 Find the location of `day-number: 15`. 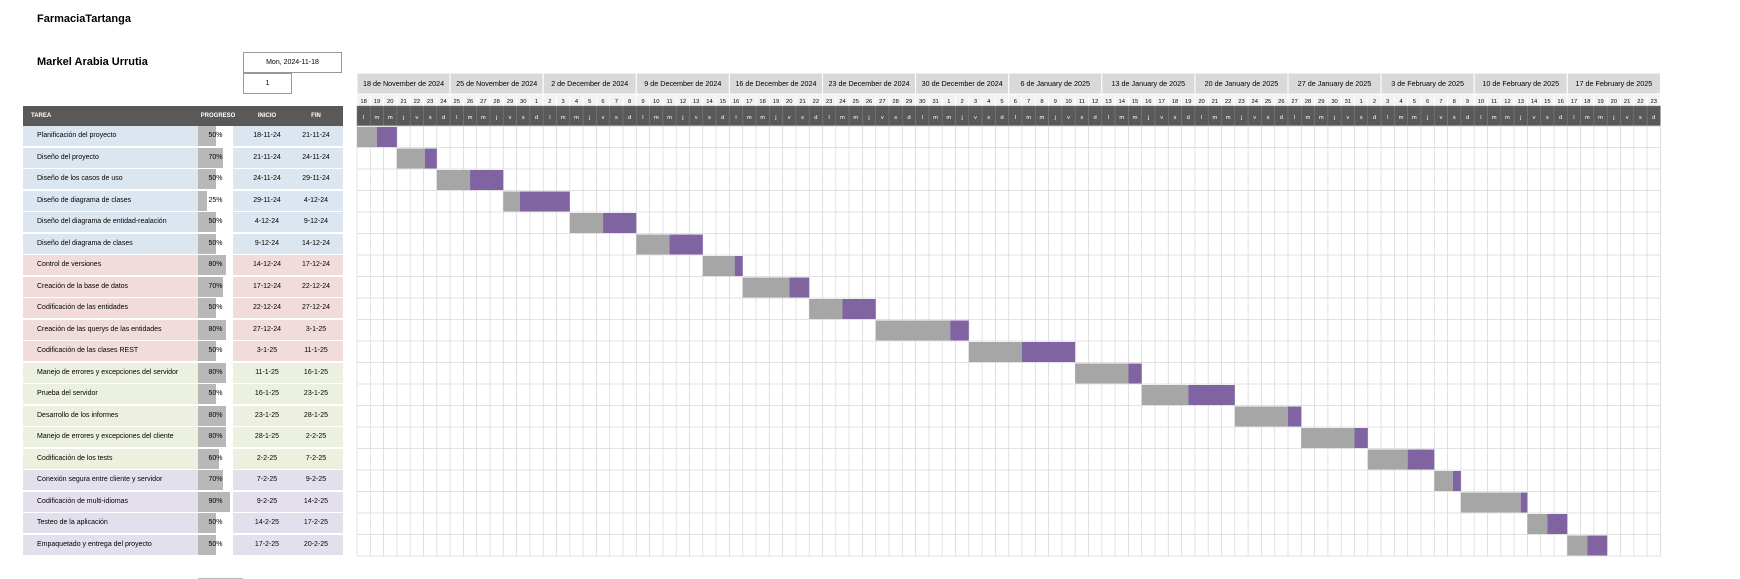

day-number: 15 is located at coordinates (1547, 102).